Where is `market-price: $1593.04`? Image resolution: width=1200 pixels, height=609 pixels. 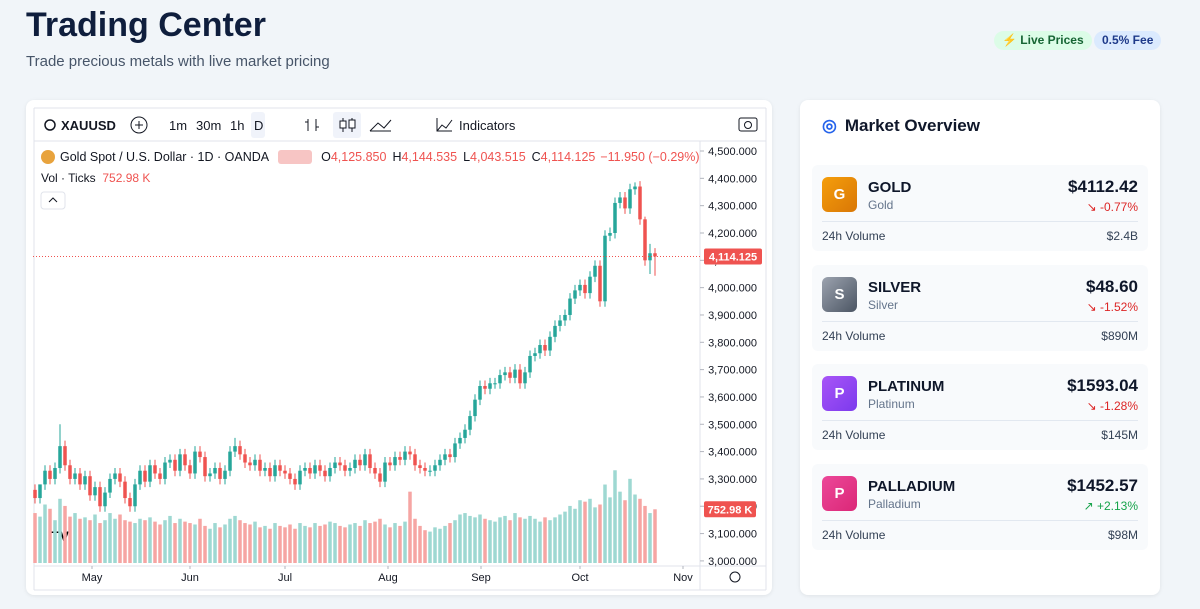 market-price: $1593.04 is located at coordinates (1102, 385).